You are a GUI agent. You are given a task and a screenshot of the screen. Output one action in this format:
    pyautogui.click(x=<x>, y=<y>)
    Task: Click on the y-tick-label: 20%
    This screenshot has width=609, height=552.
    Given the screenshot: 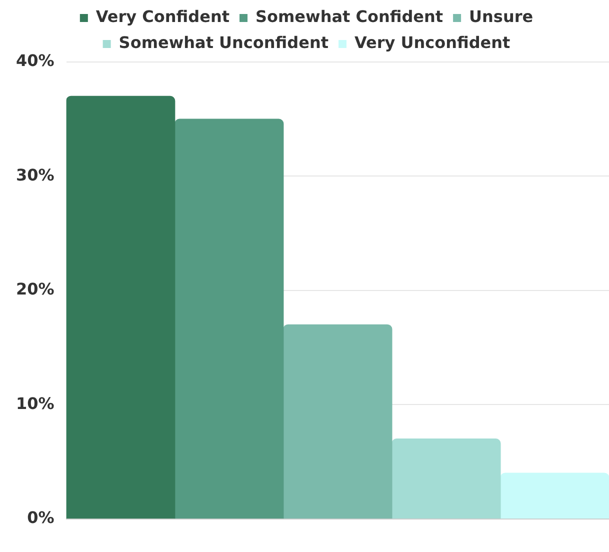 What is the action you would take?
    pyautogui.click(x=35, y=289)
    